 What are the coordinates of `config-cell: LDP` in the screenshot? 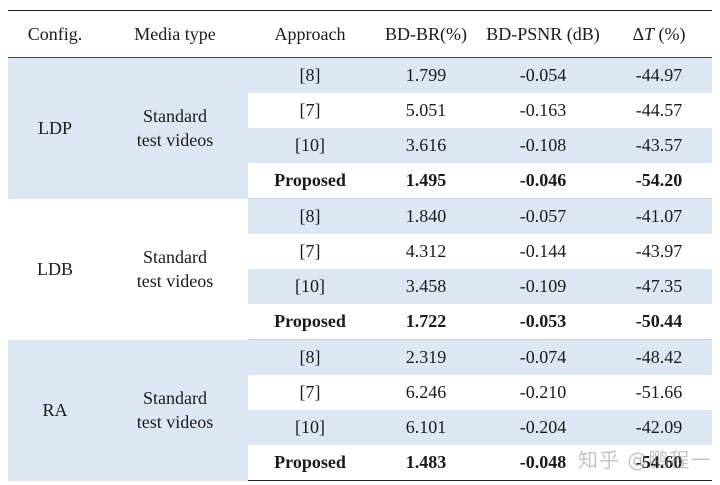 It's located at (55, 128).